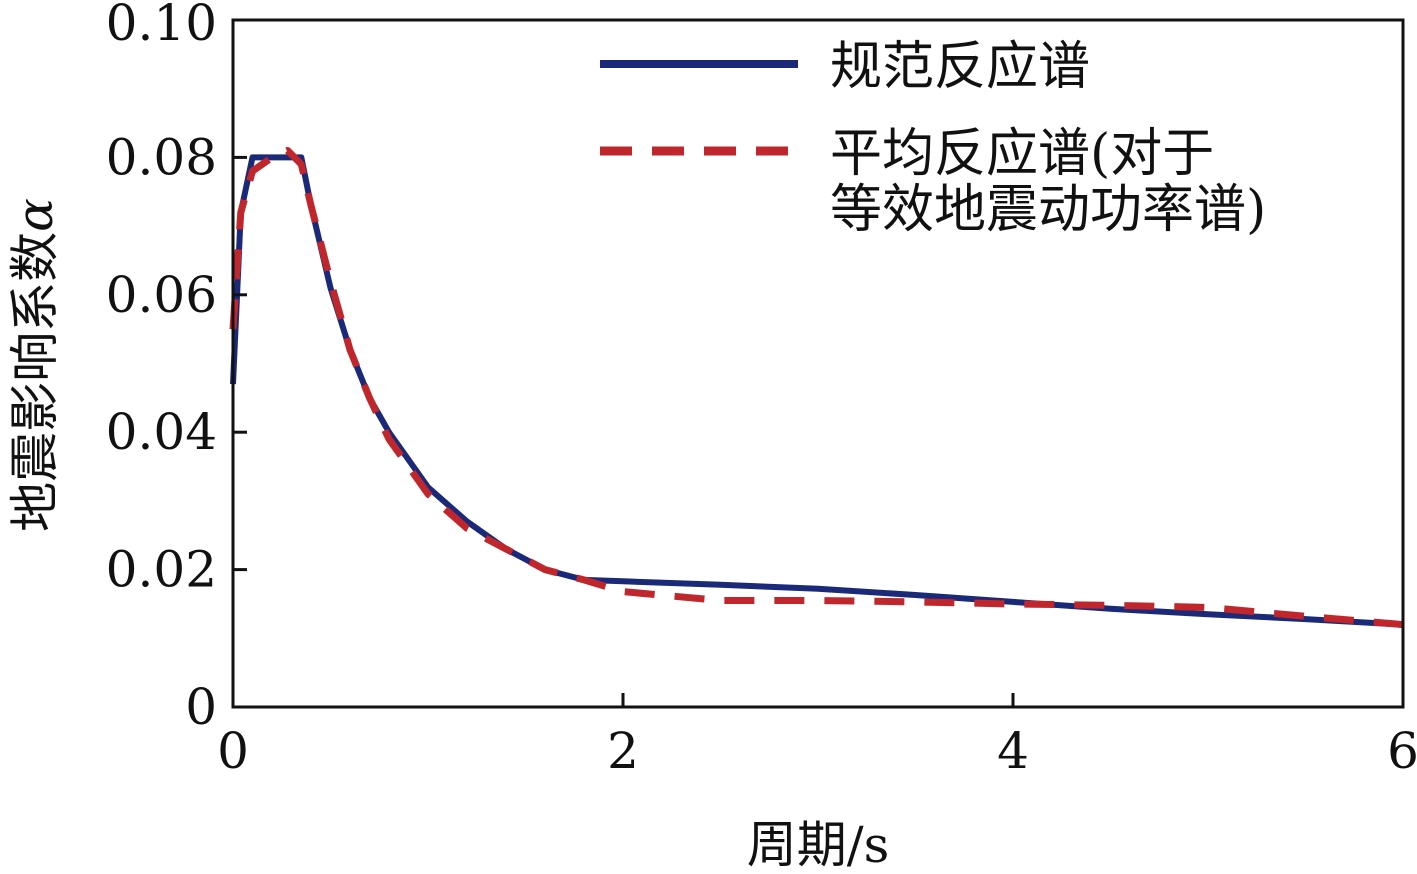 The image size is (1417, 874). Describe the element at coordinates (201, 707) in the screenshot. I see `y-tick-label: 0` at that location.